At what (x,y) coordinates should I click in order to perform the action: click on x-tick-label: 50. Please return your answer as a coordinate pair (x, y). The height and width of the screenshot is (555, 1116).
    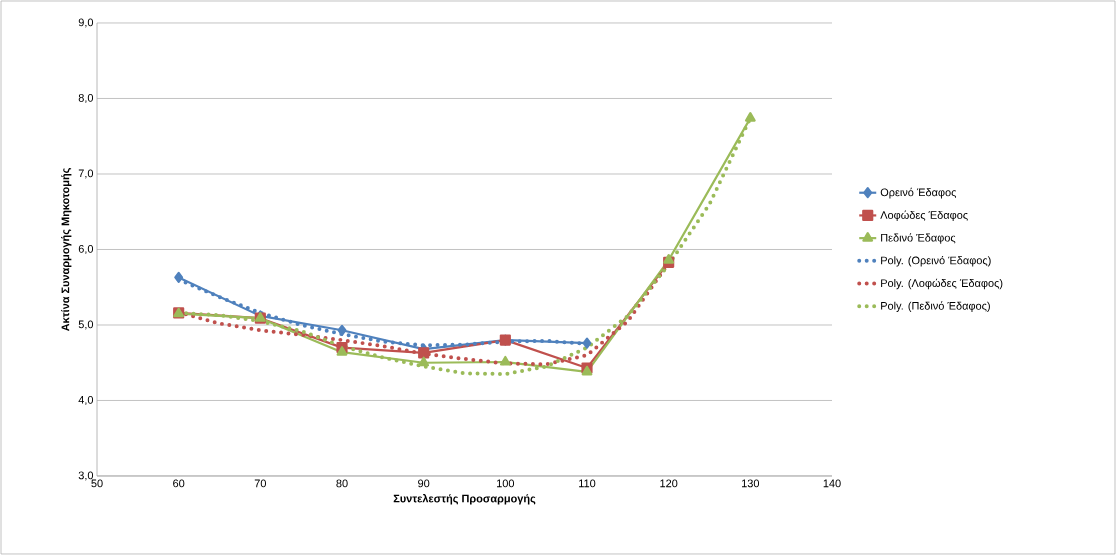
    Looking at the image, I should click on (97, 483).